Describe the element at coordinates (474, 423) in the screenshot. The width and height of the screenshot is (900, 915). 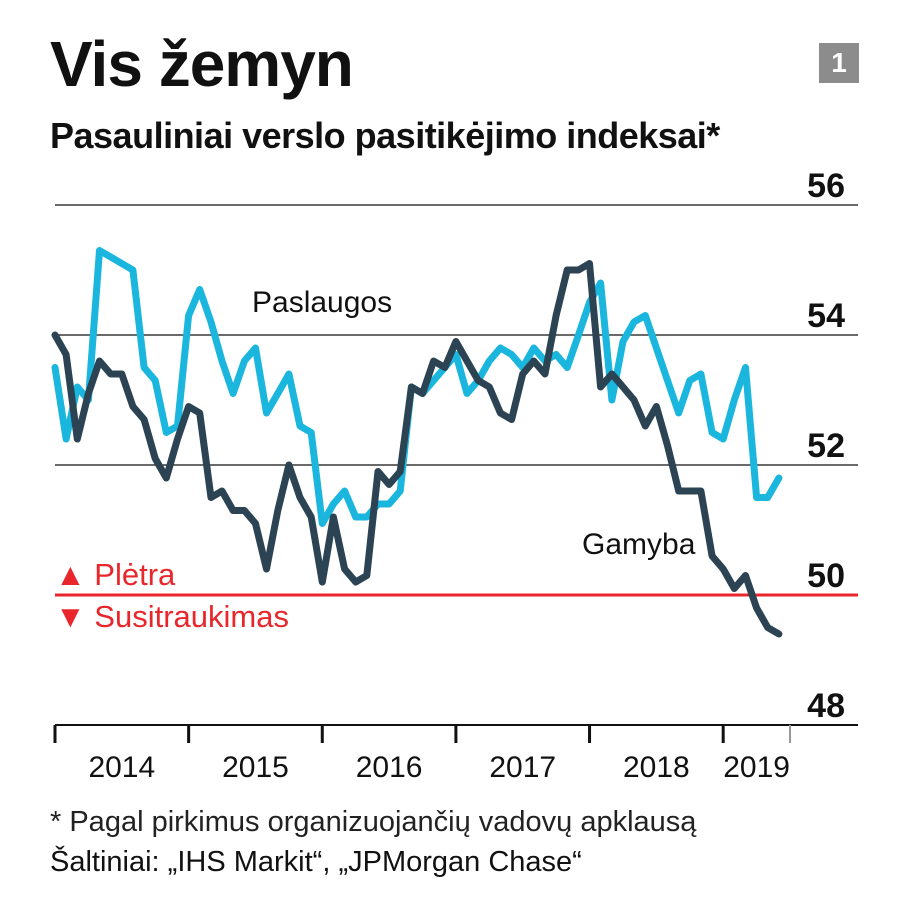
I see `series-labels: Paslaugos Gamyba` at that location.